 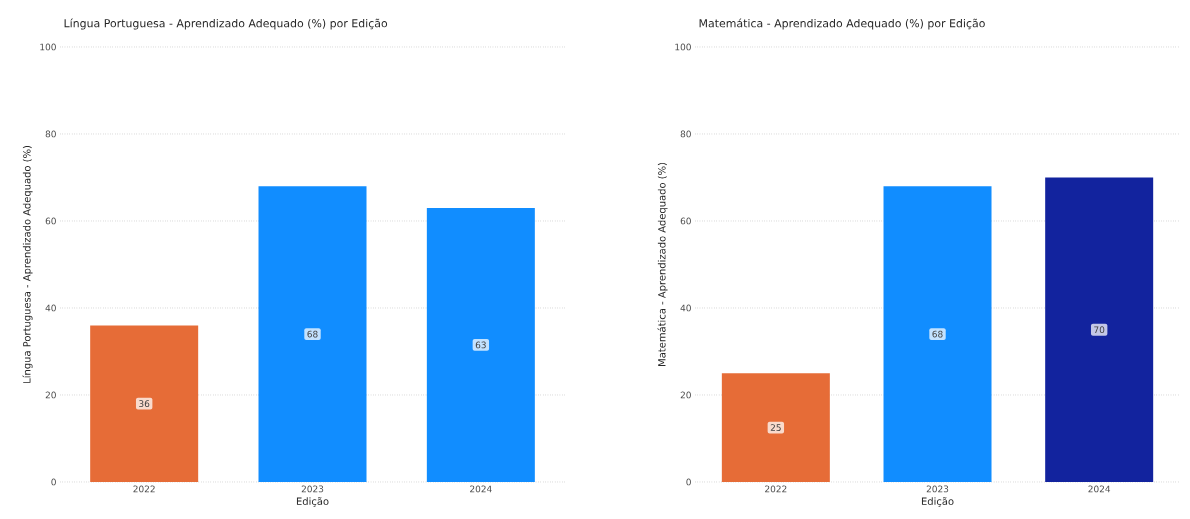 I want to click on data-label: 63, so click(x=480, y=345).